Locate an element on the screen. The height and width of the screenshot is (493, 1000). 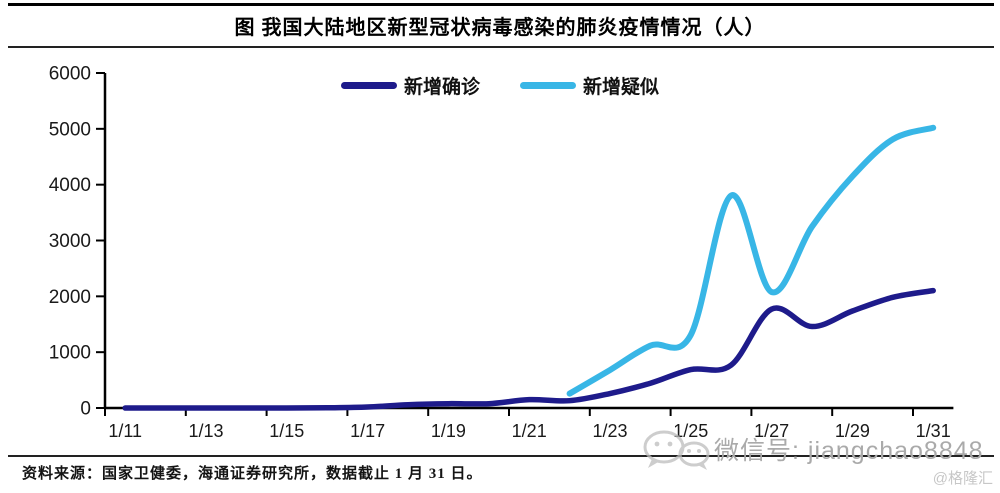
y-tick-label: 5000 is located at coordinates (70, 129).